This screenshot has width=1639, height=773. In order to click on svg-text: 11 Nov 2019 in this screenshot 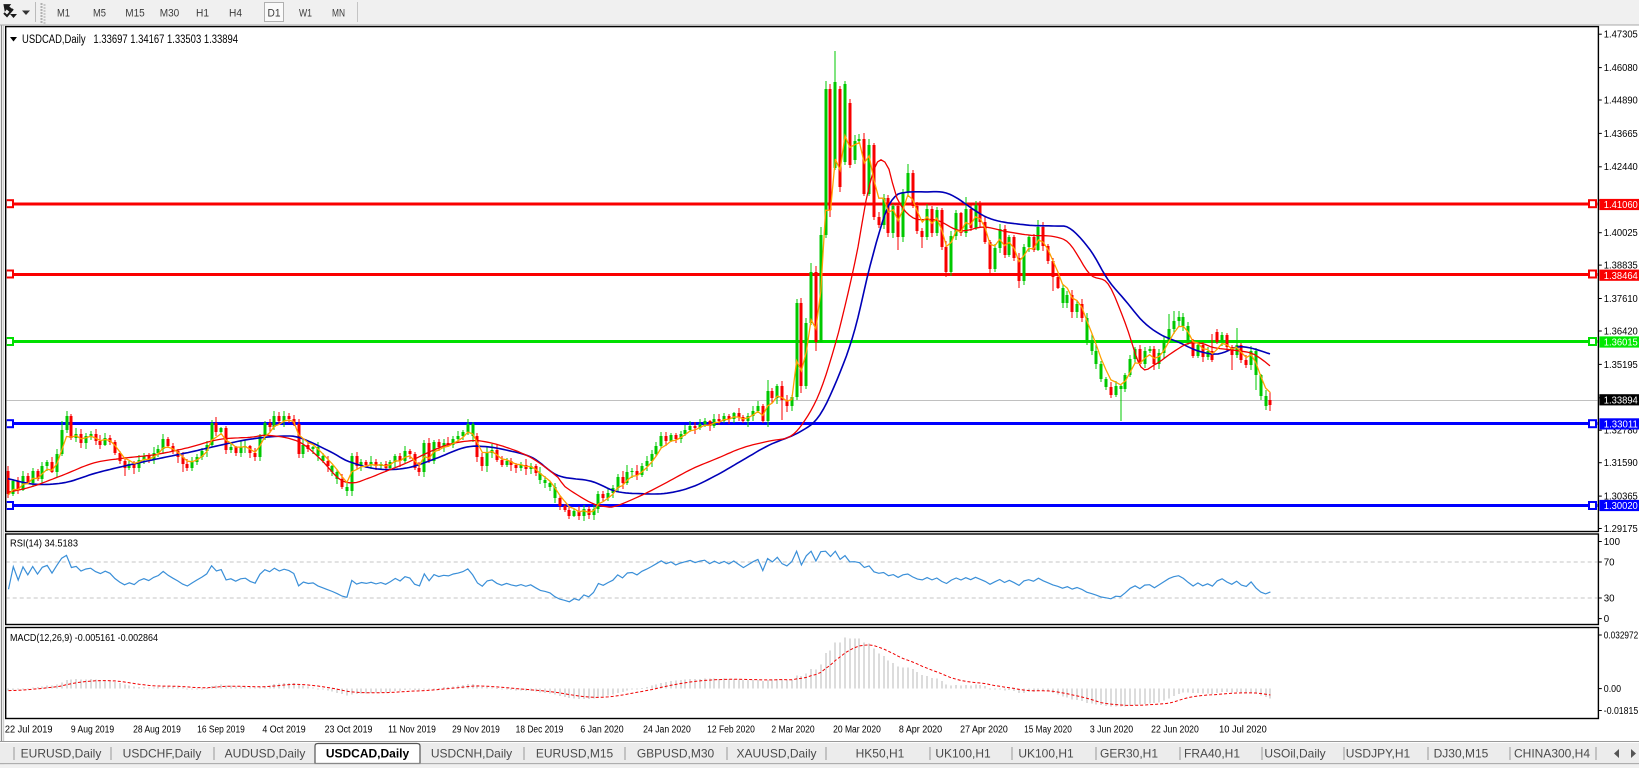, I will do `click(412, 730)`.